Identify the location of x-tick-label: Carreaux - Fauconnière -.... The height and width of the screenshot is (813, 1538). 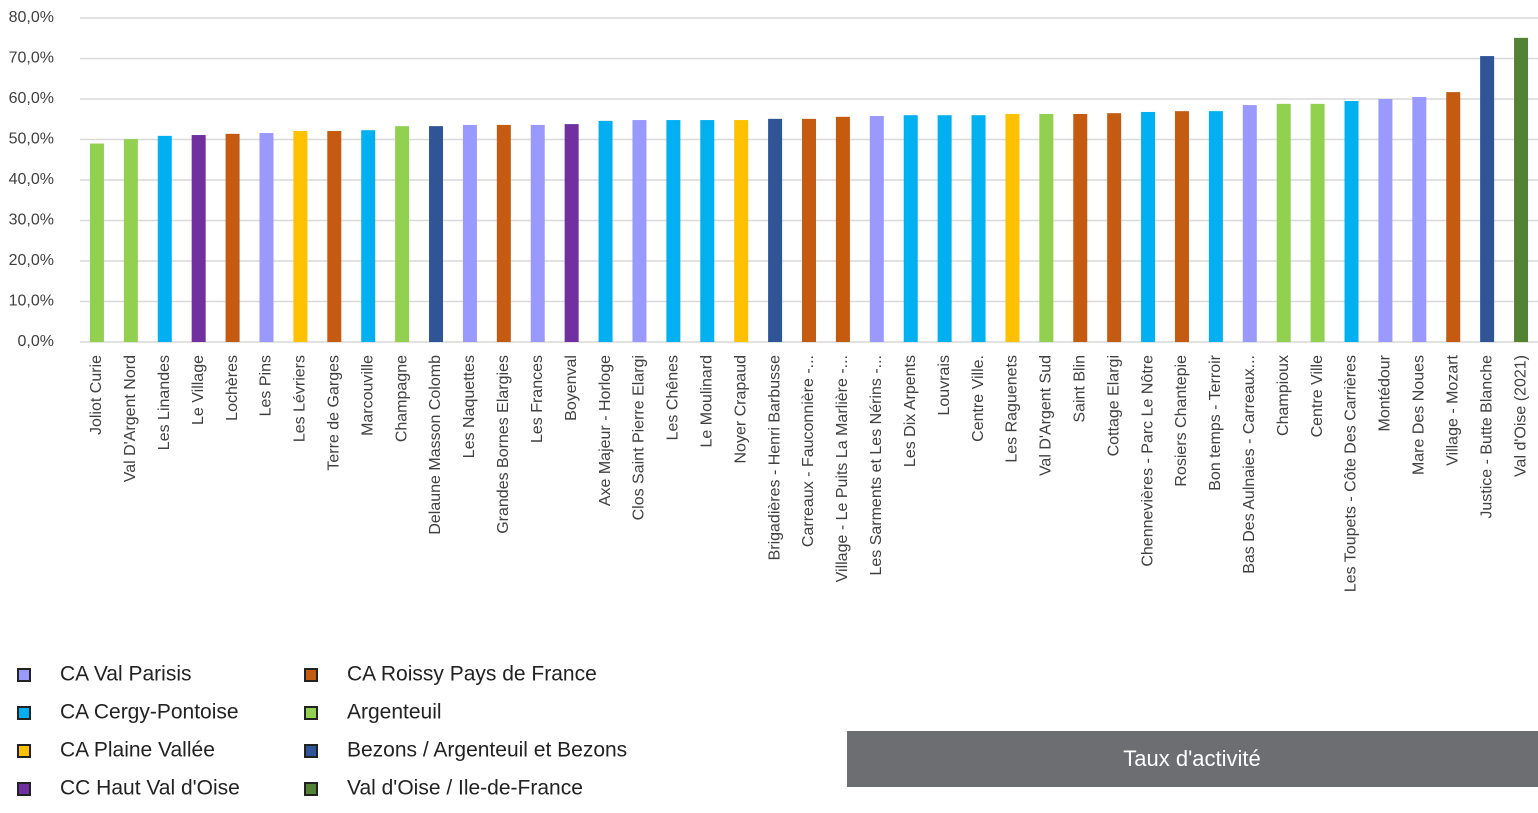
(808, 451).